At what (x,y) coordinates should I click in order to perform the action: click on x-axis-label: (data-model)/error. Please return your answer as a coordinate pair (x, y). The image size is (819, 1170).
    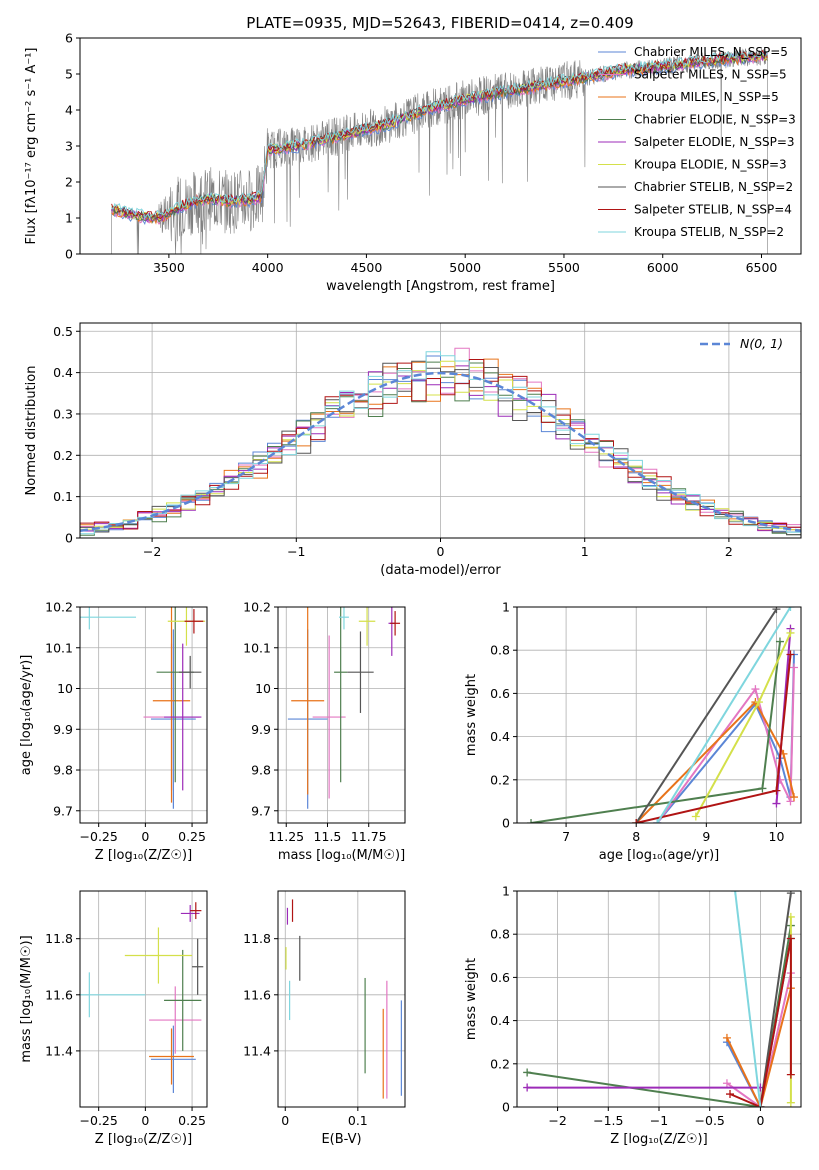
    Looking at the image, I should click on (440, 570).